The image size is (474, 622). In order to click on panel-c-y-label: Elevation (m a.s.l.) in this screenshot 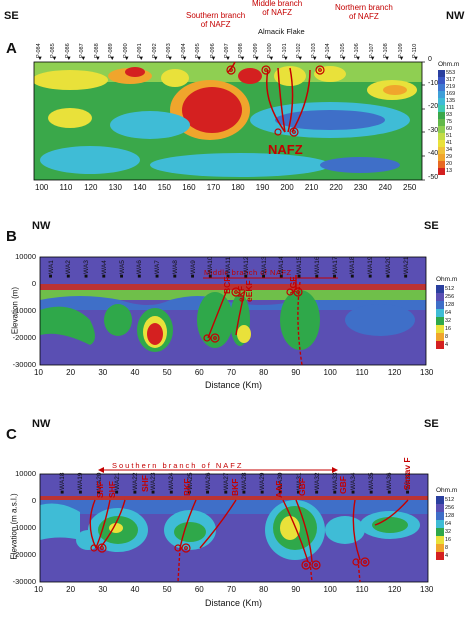, I will do `click(14, 526)`.